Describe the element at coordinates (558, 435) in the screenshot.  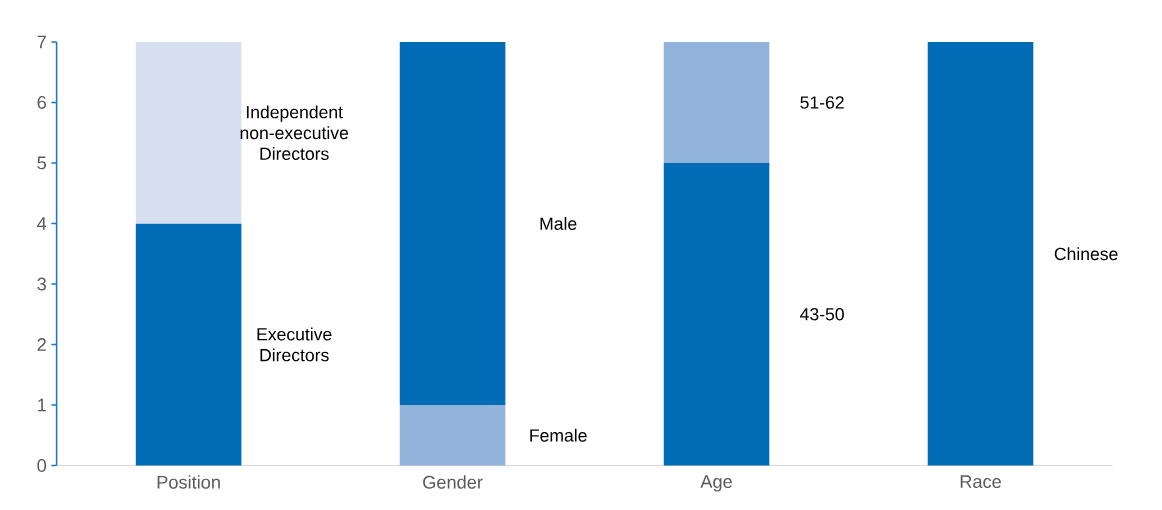
I see `series-label: Female` at that location.